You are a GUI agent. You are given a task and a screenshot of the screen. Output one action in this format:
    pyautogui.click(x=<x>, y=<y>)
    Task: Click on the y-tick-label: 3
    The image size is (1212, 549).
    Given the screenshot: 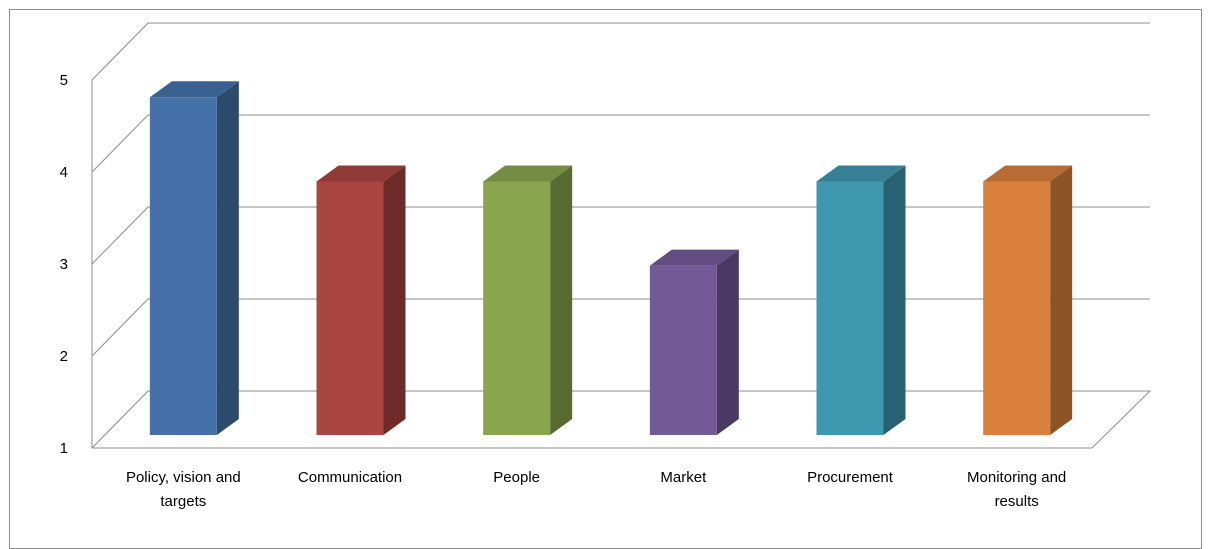 What is the action you would take?
    pyautogui.click(x=64, y=264)
    